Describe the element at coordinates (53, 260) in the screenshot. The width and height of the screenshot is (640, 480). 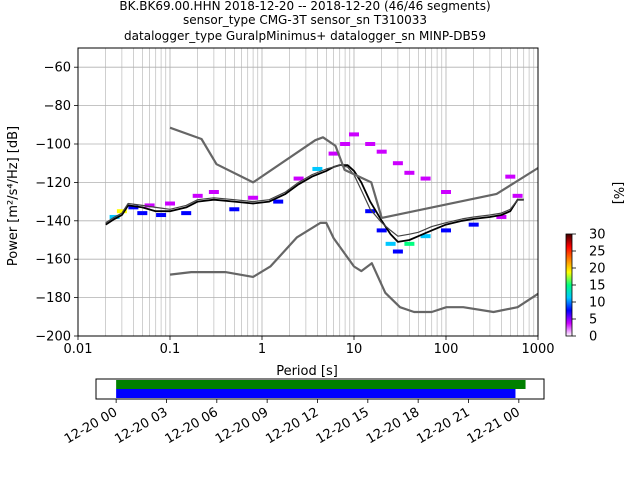
I see `y-tick-label: −160` at that location.